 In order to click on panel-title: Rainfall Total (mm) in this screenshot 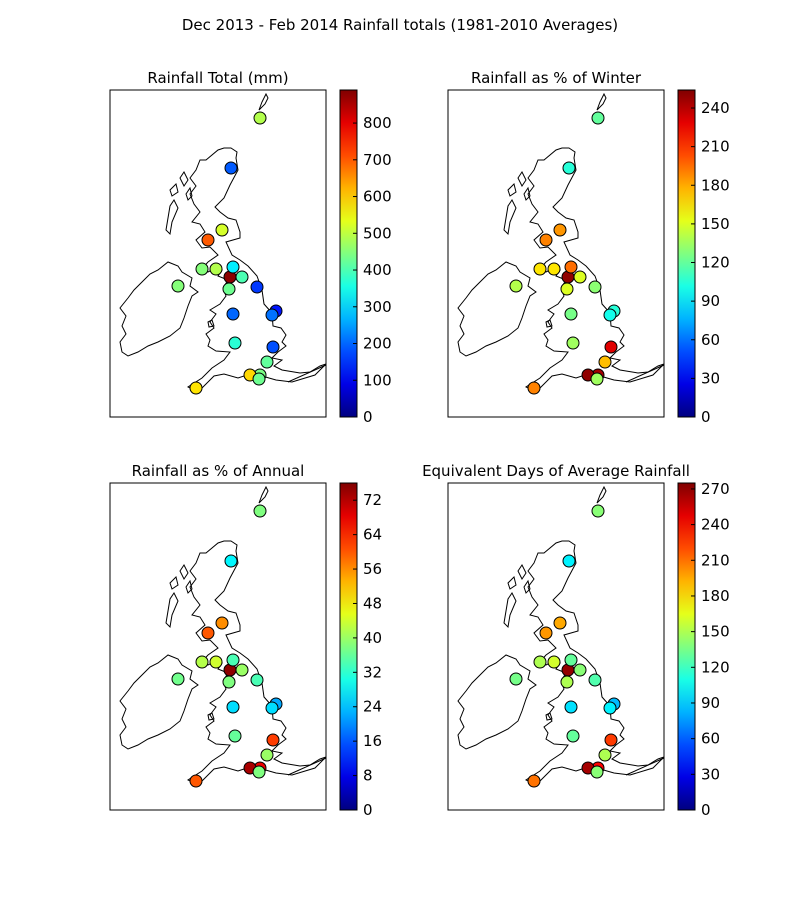, I will do `click(217, 78)`.